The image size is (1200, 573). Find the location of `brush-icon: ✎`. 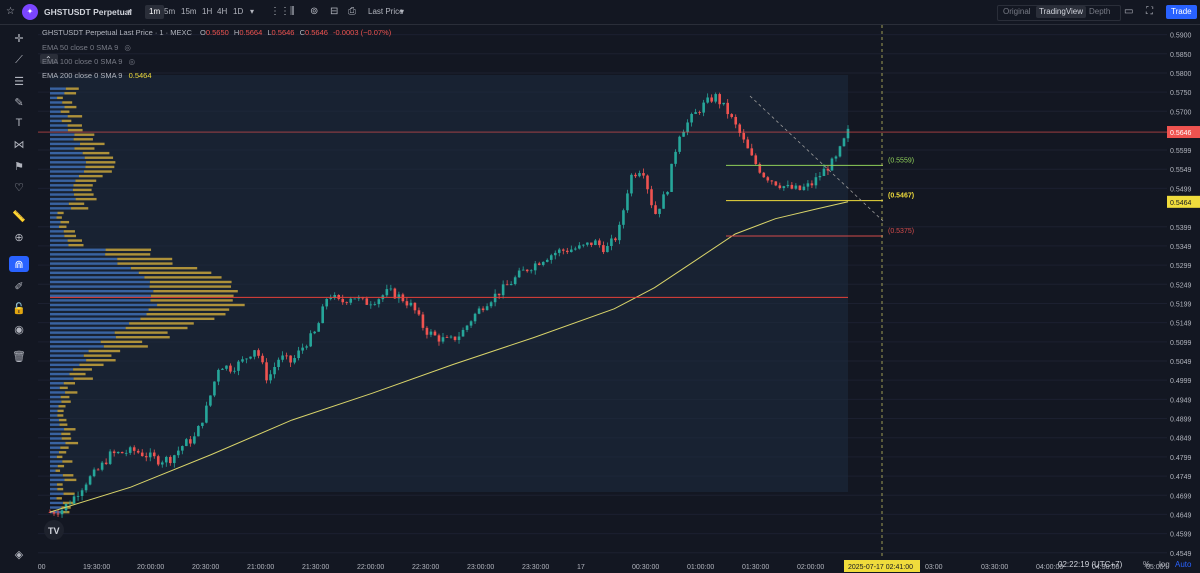

brush-icon: ✎ is located at coordinates (19, 102).